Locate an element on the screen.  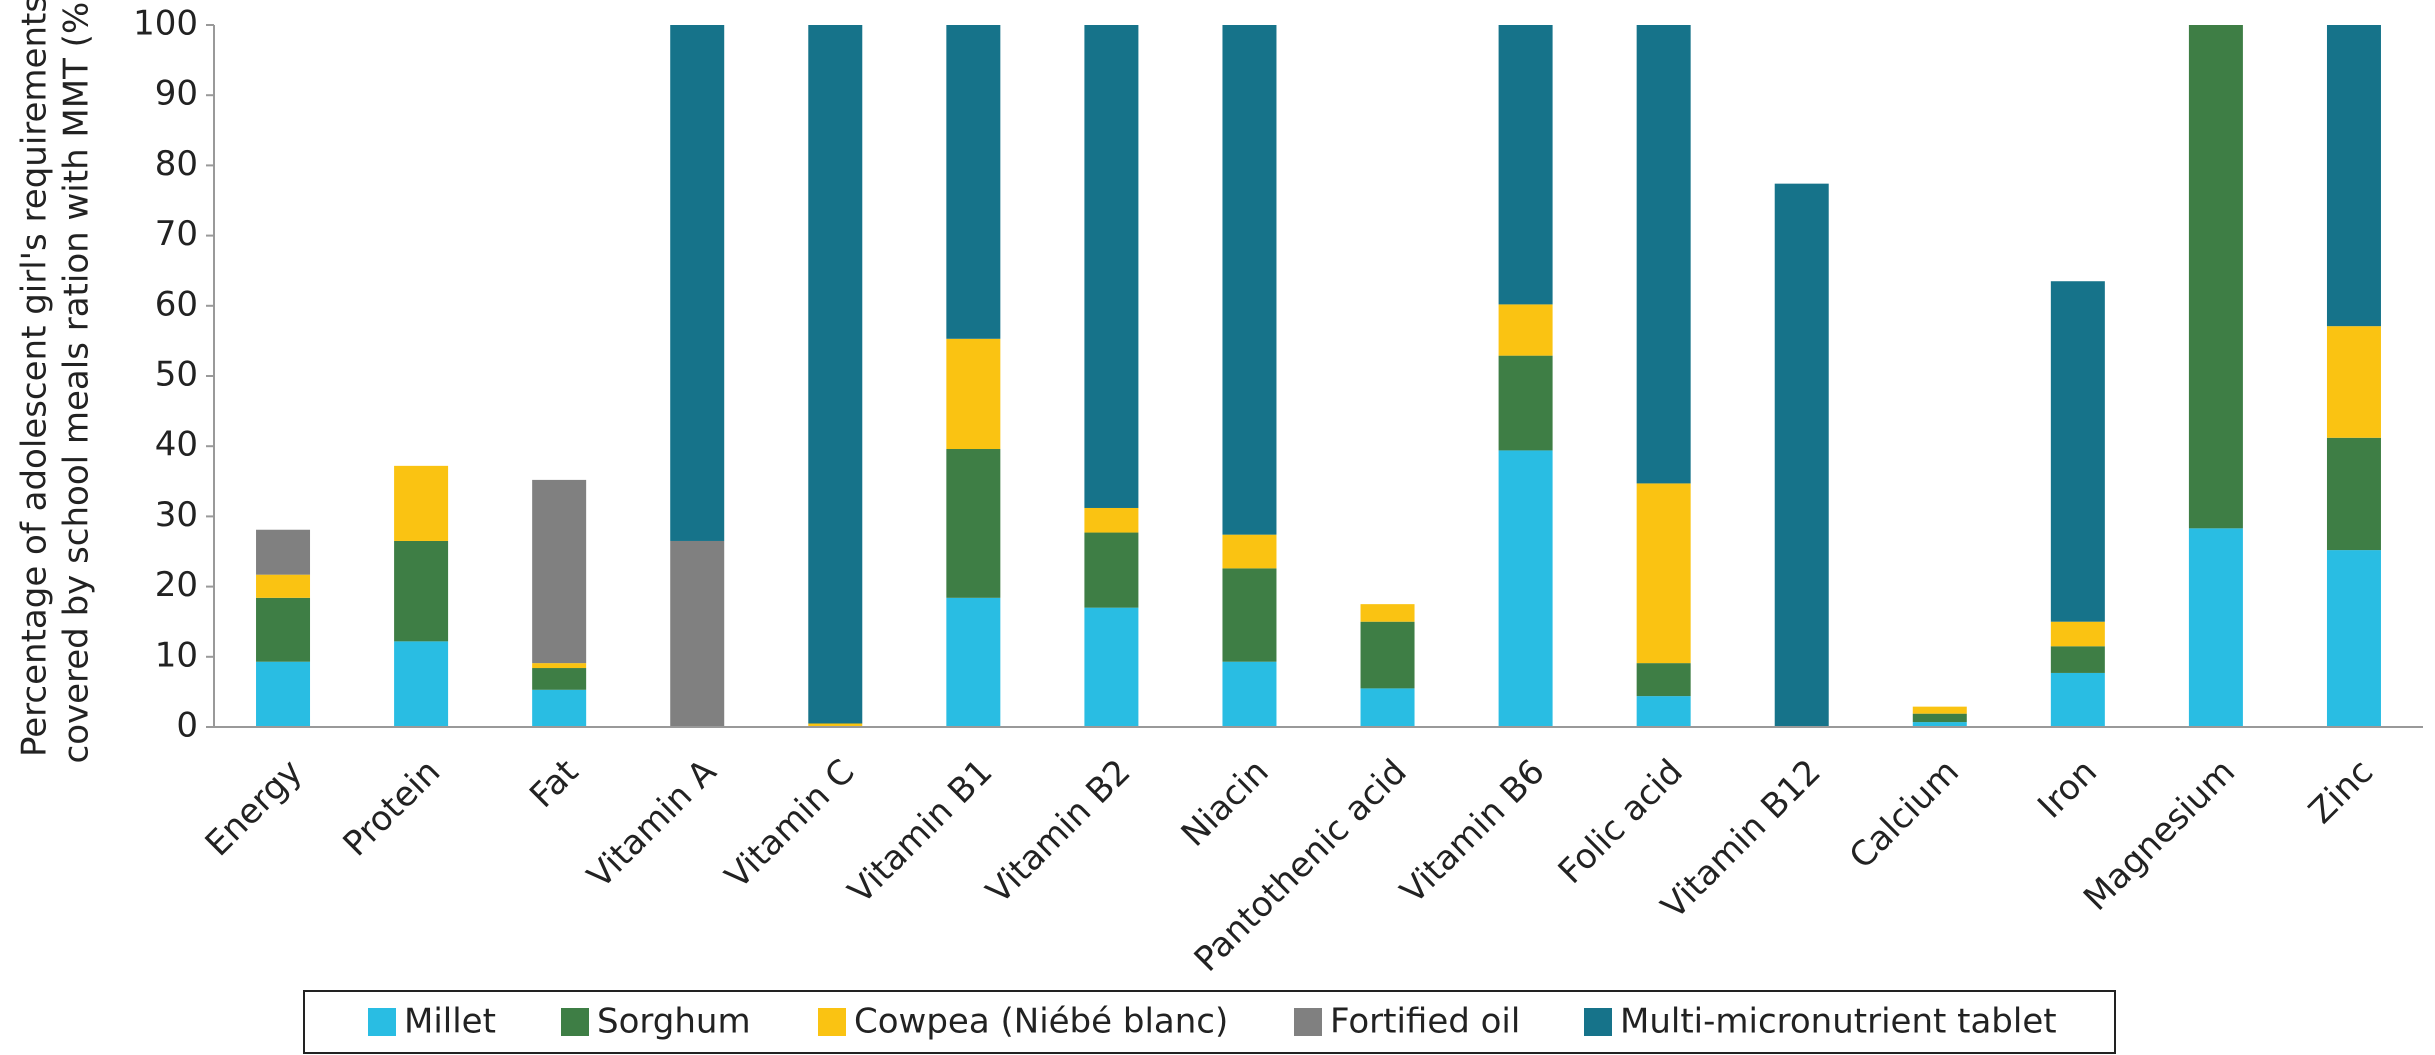
legend-box is located at coordinates (1209, 1022).